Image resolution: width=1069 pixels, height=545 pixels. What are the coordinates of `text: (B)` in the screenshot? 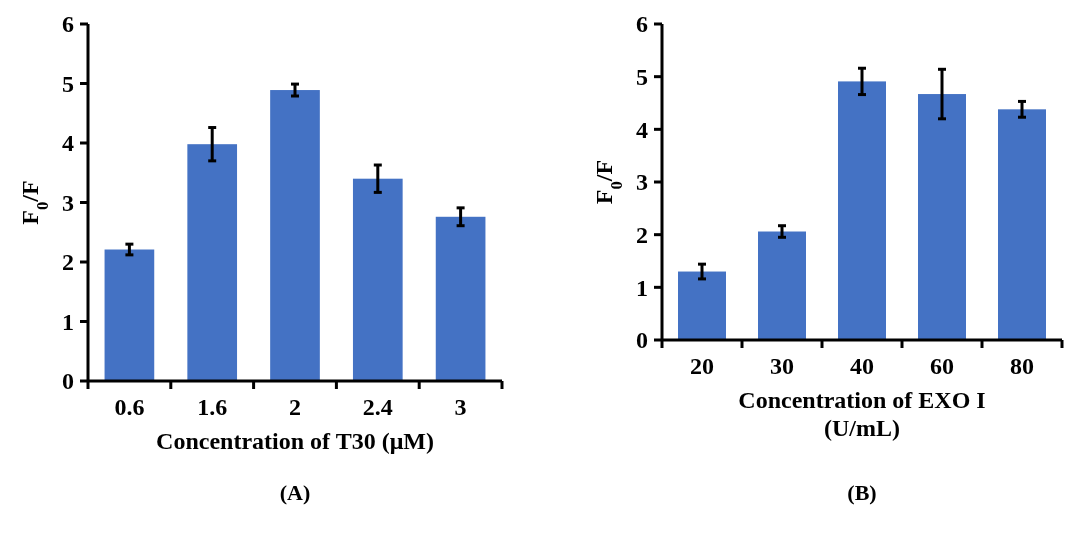 It's located at (862, 492).